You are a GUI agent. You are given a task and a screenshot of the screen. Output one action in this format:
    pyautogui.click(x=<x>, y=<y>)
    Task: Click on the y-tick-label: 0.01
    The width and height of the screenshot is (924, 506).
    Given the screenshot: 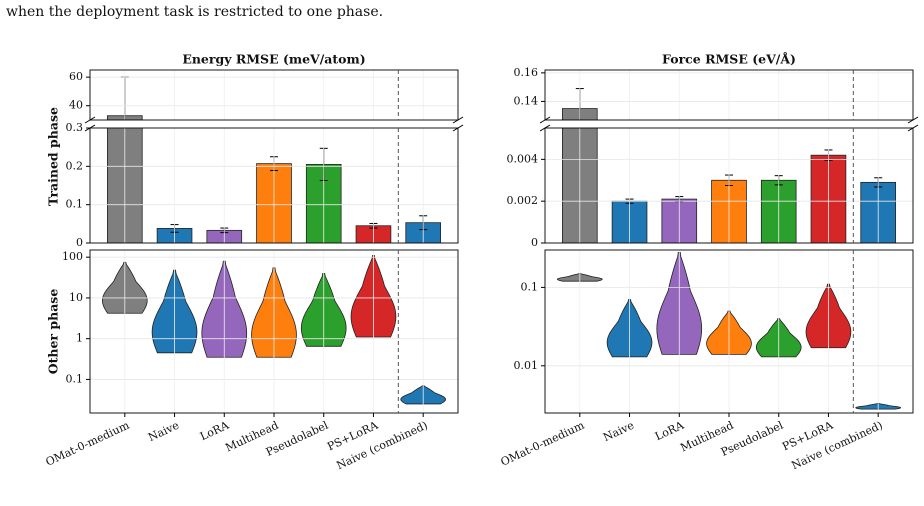 What is the action you would take?
    pyautogui.click(x=526, y=365)
    